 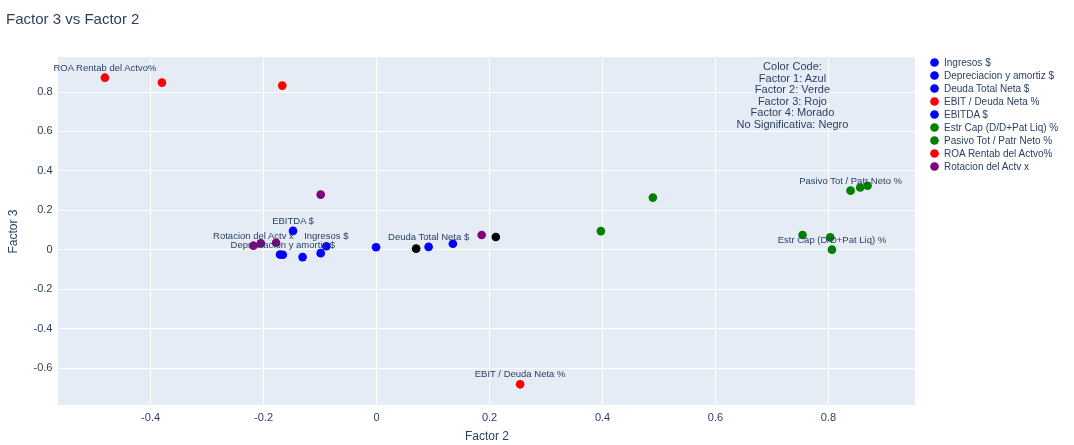 I want to click on y-tick-label: -0.4, so click(x=43, y=327).